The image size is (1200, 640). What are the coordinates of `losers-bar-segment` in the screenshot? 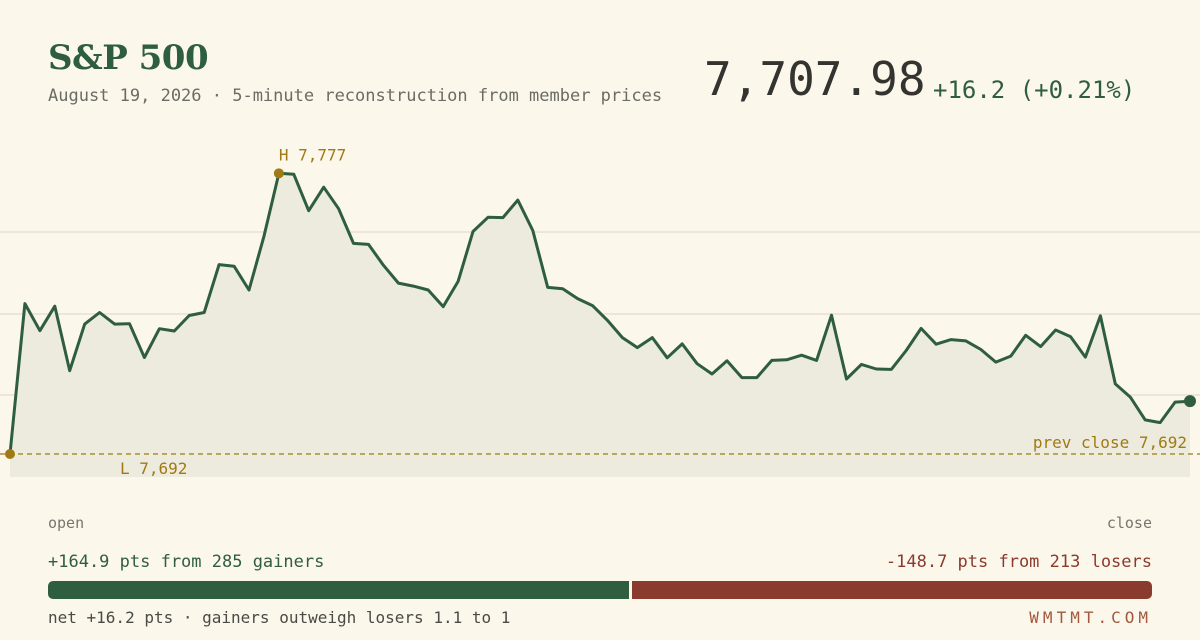 It's located at (891, 590).